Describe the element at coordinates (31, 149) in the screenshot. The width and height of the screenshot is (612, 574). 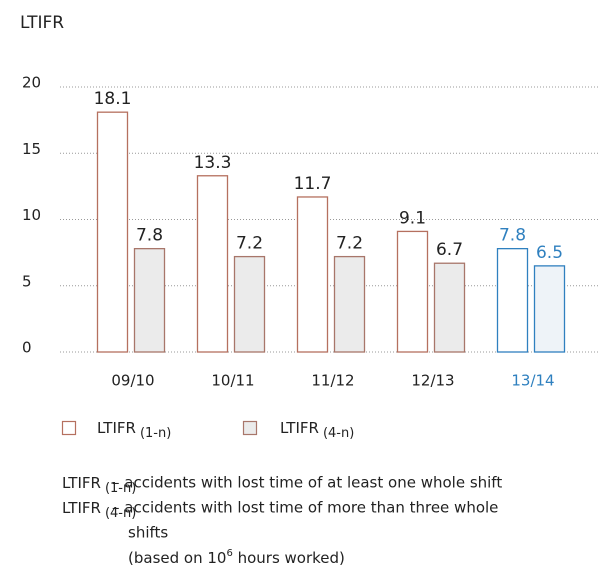
I see `y-tick-label: 15` at that location.